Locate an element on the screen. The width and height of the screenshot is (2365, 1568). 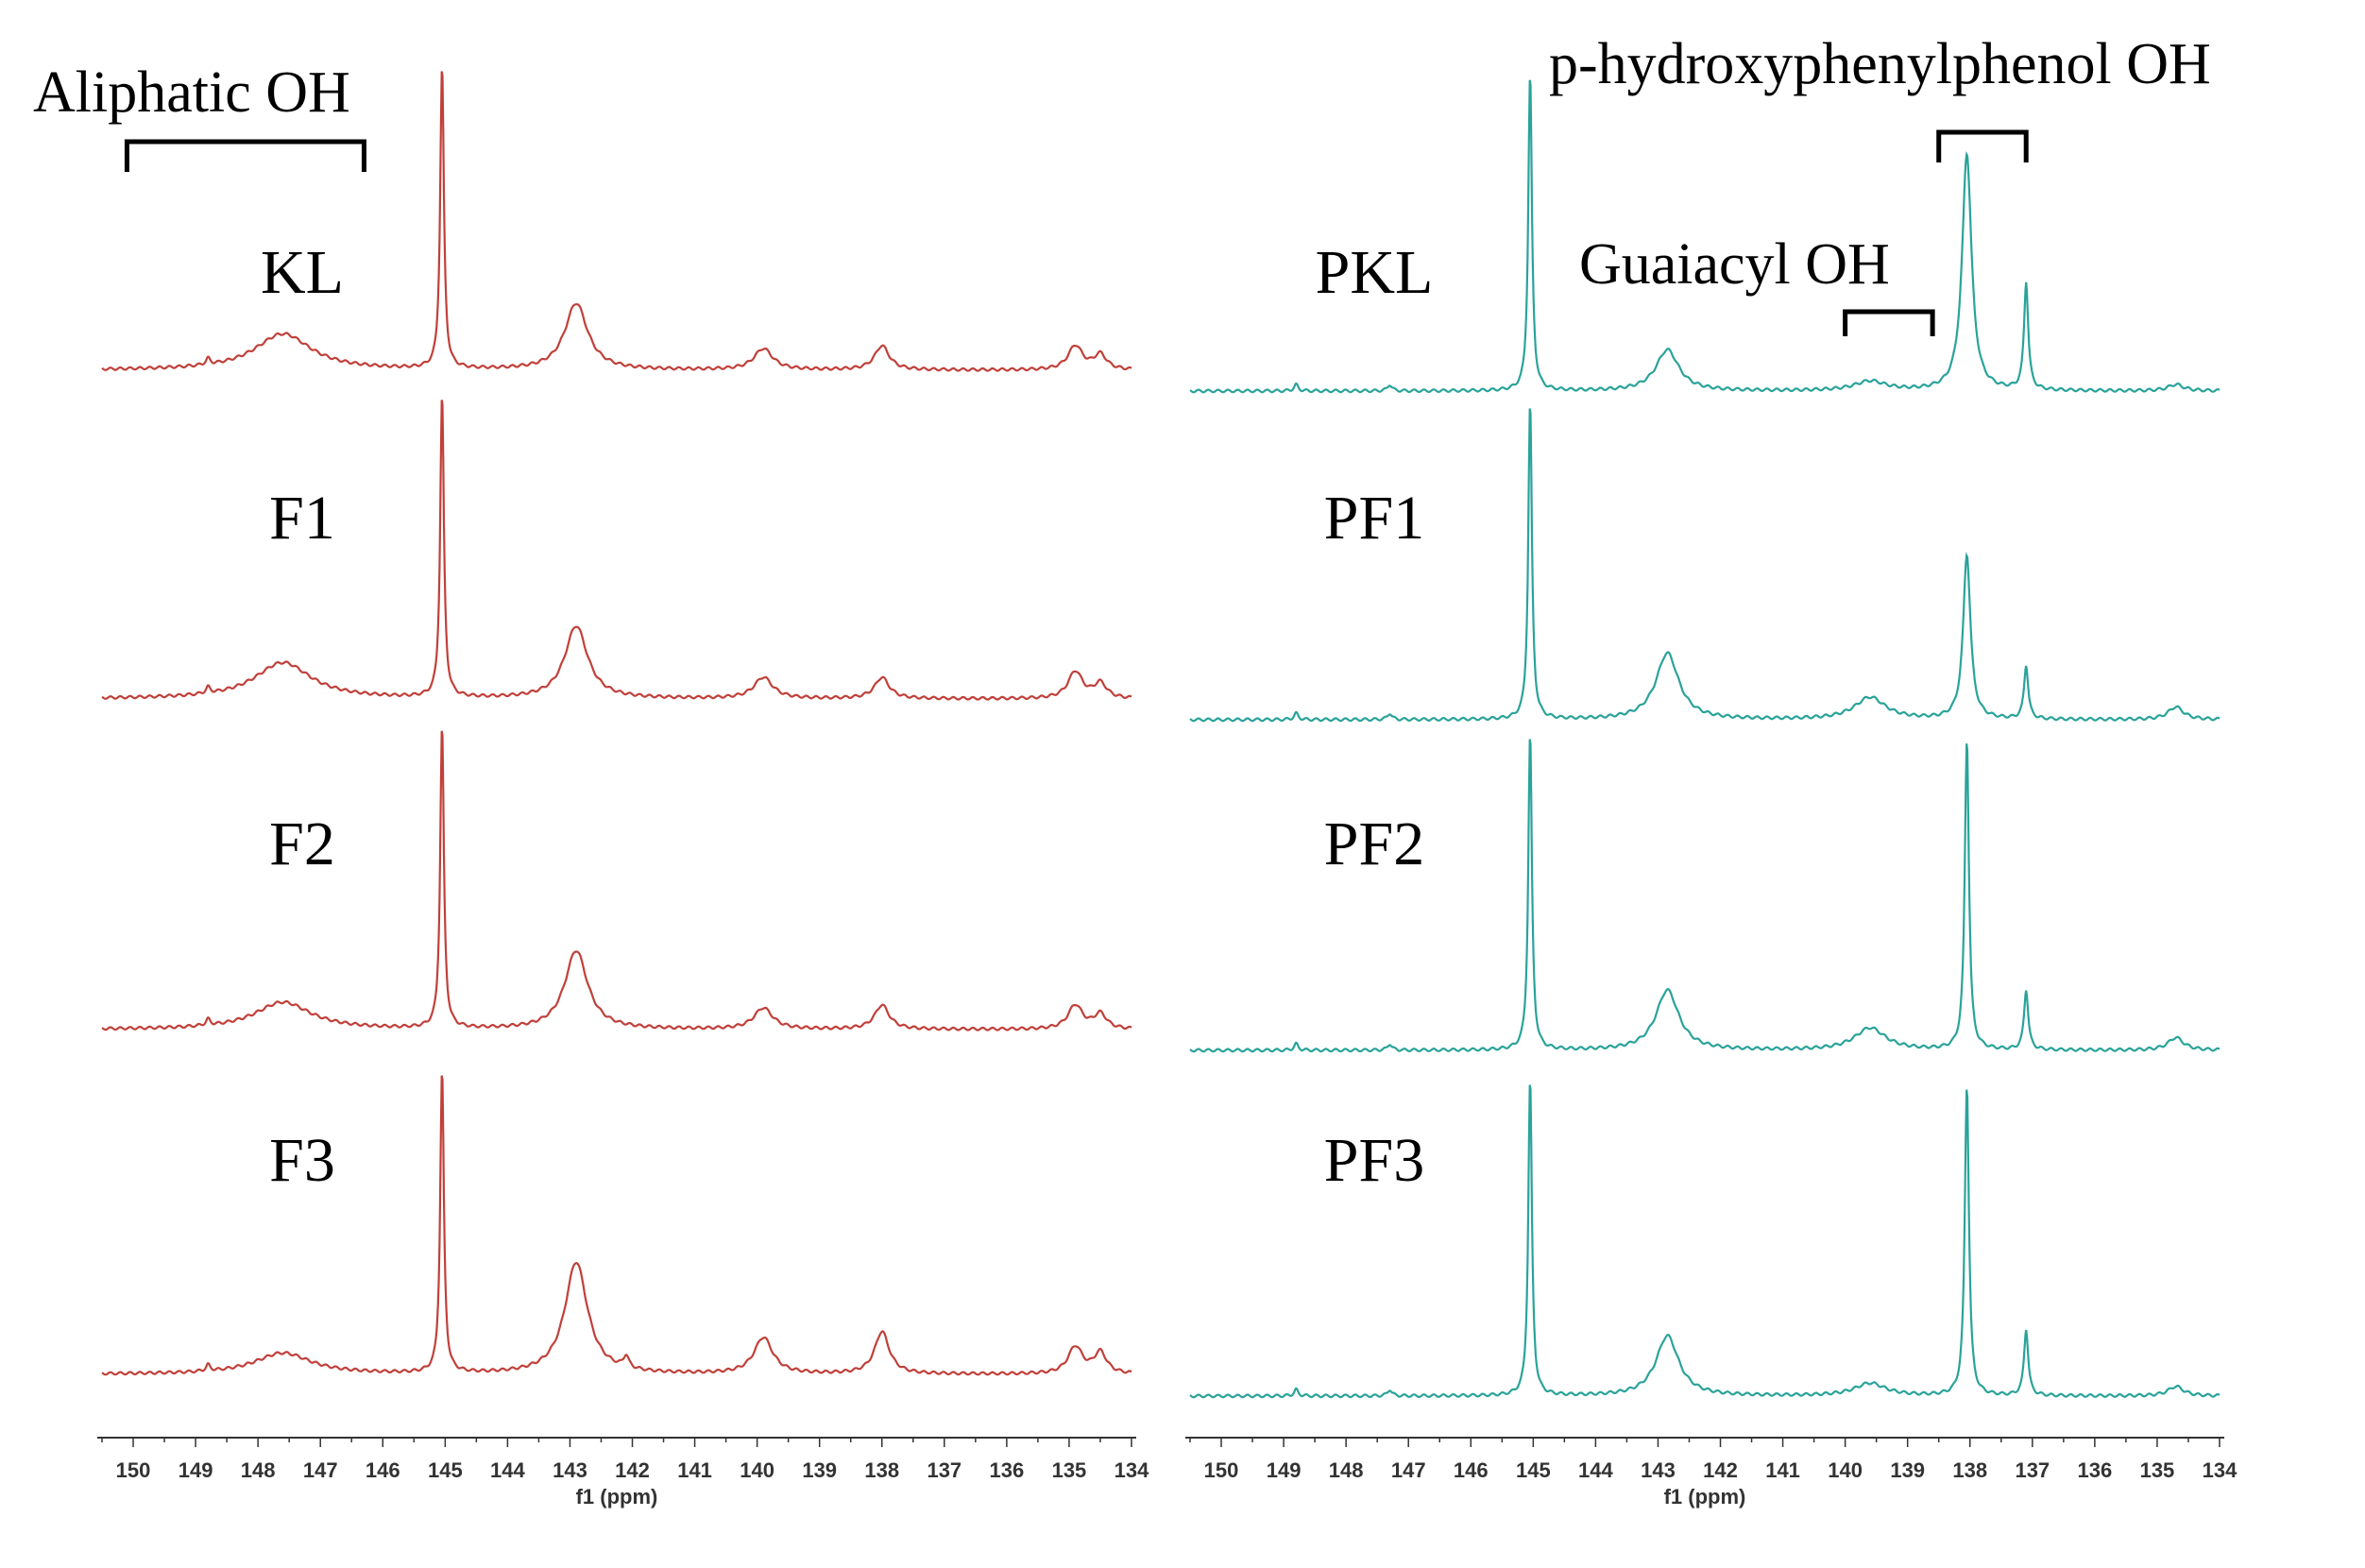
sample-label-pf2: PF2 is located at coordinates (1374, 844).